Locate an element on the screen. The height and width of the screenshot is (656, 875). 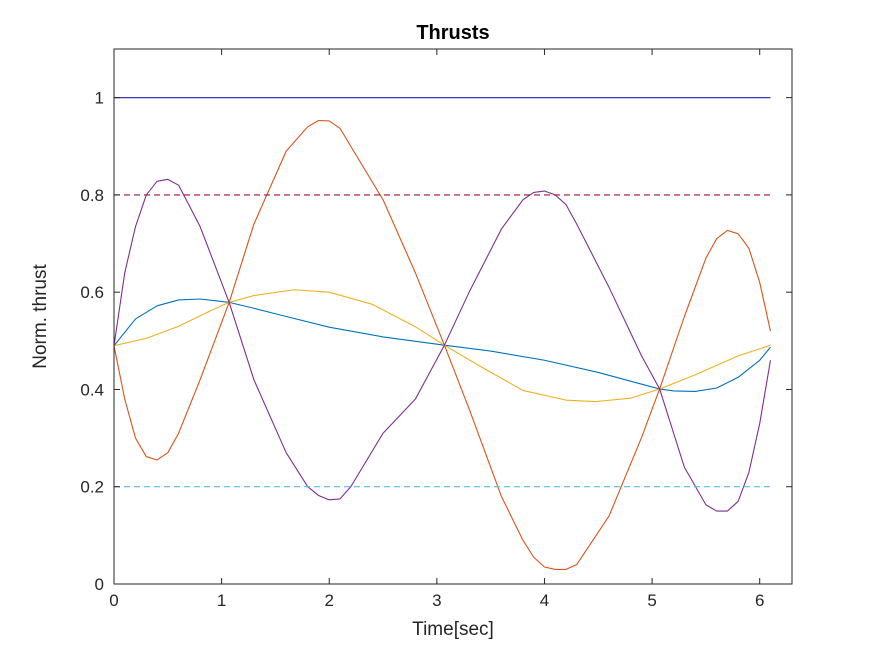
x-tick-label-3: 3 is located at coordinates (436, 600).